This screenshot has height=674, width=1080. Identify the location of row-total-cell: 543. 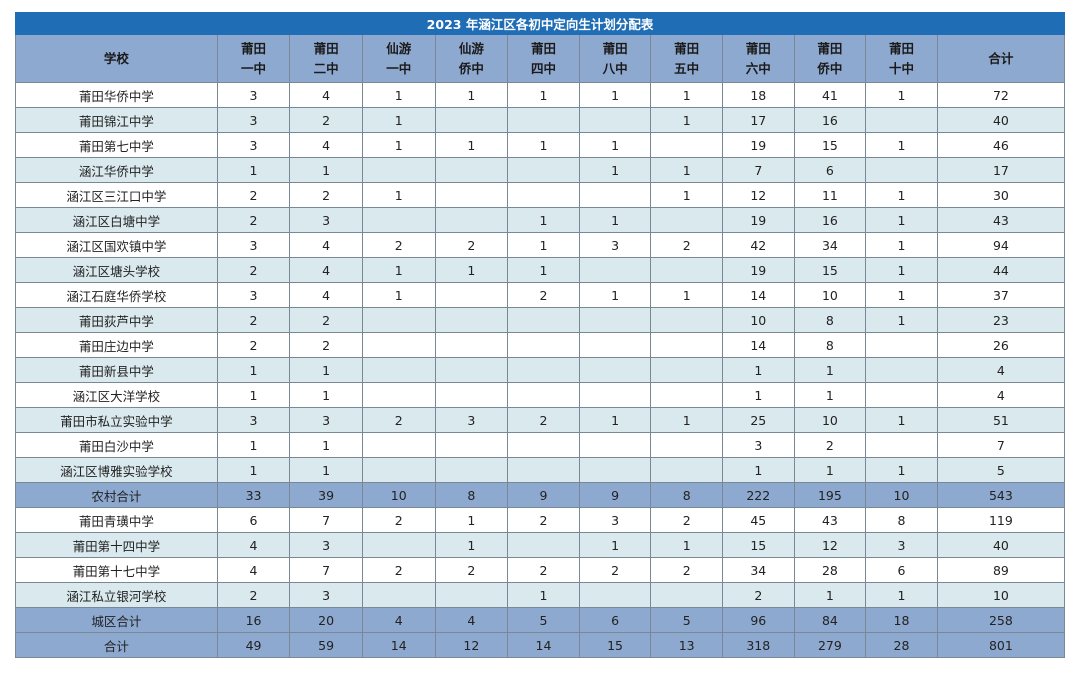
(1001, 495).